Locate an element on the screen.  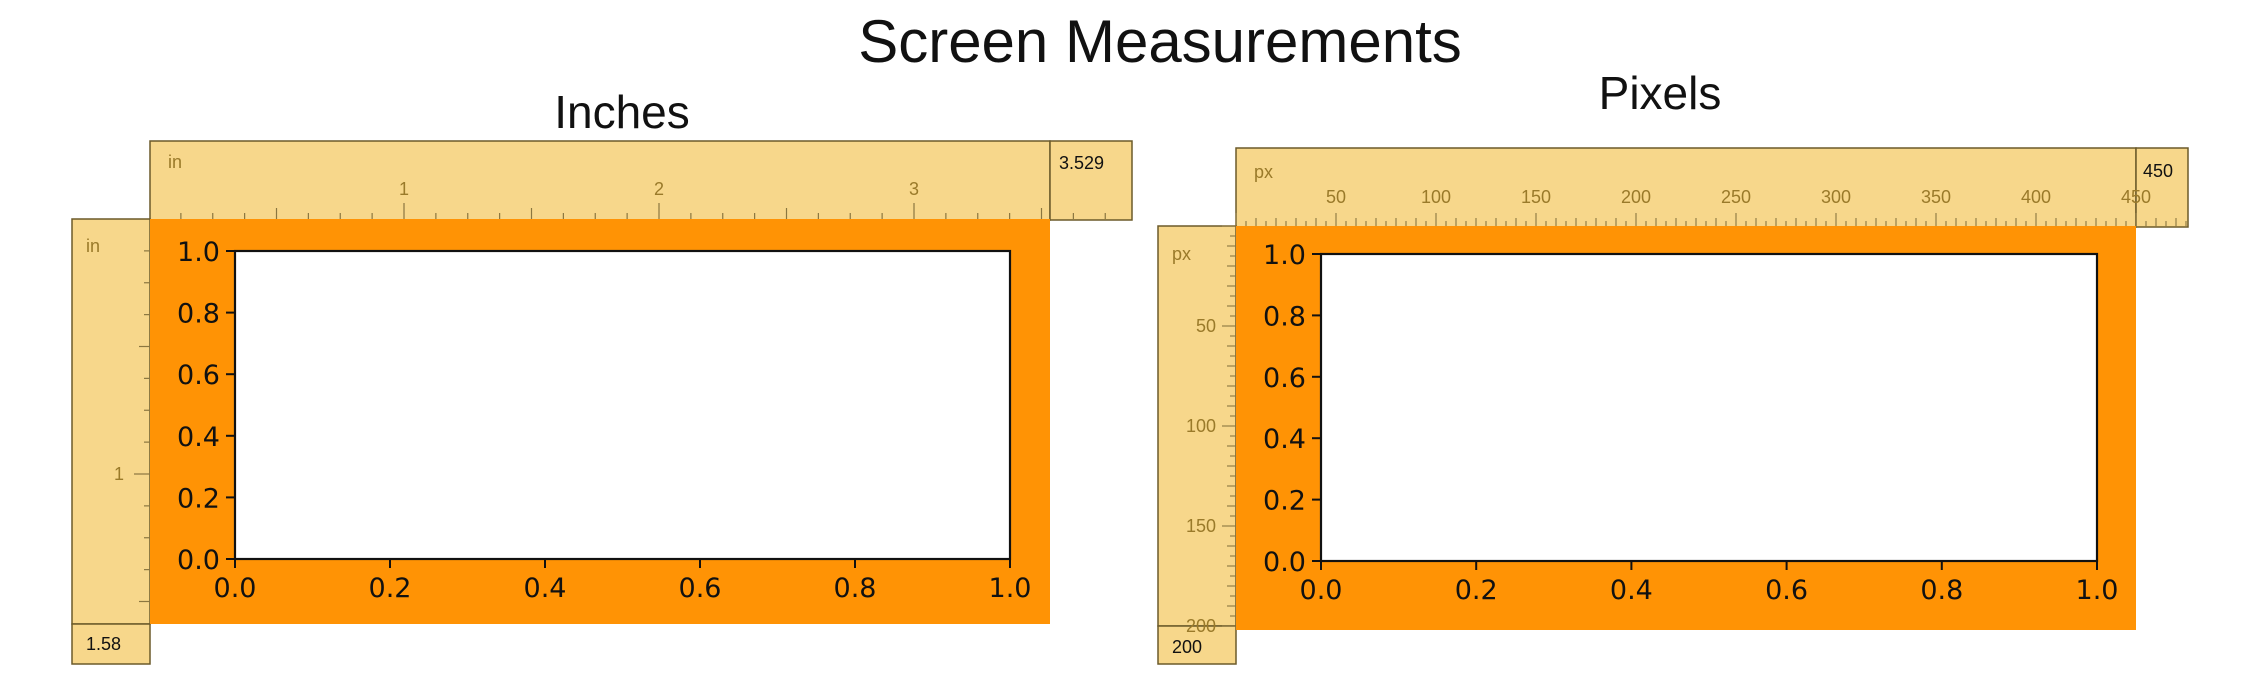
pixels-x-tick-label: 1.0 is located at coordinates (2097, 590).